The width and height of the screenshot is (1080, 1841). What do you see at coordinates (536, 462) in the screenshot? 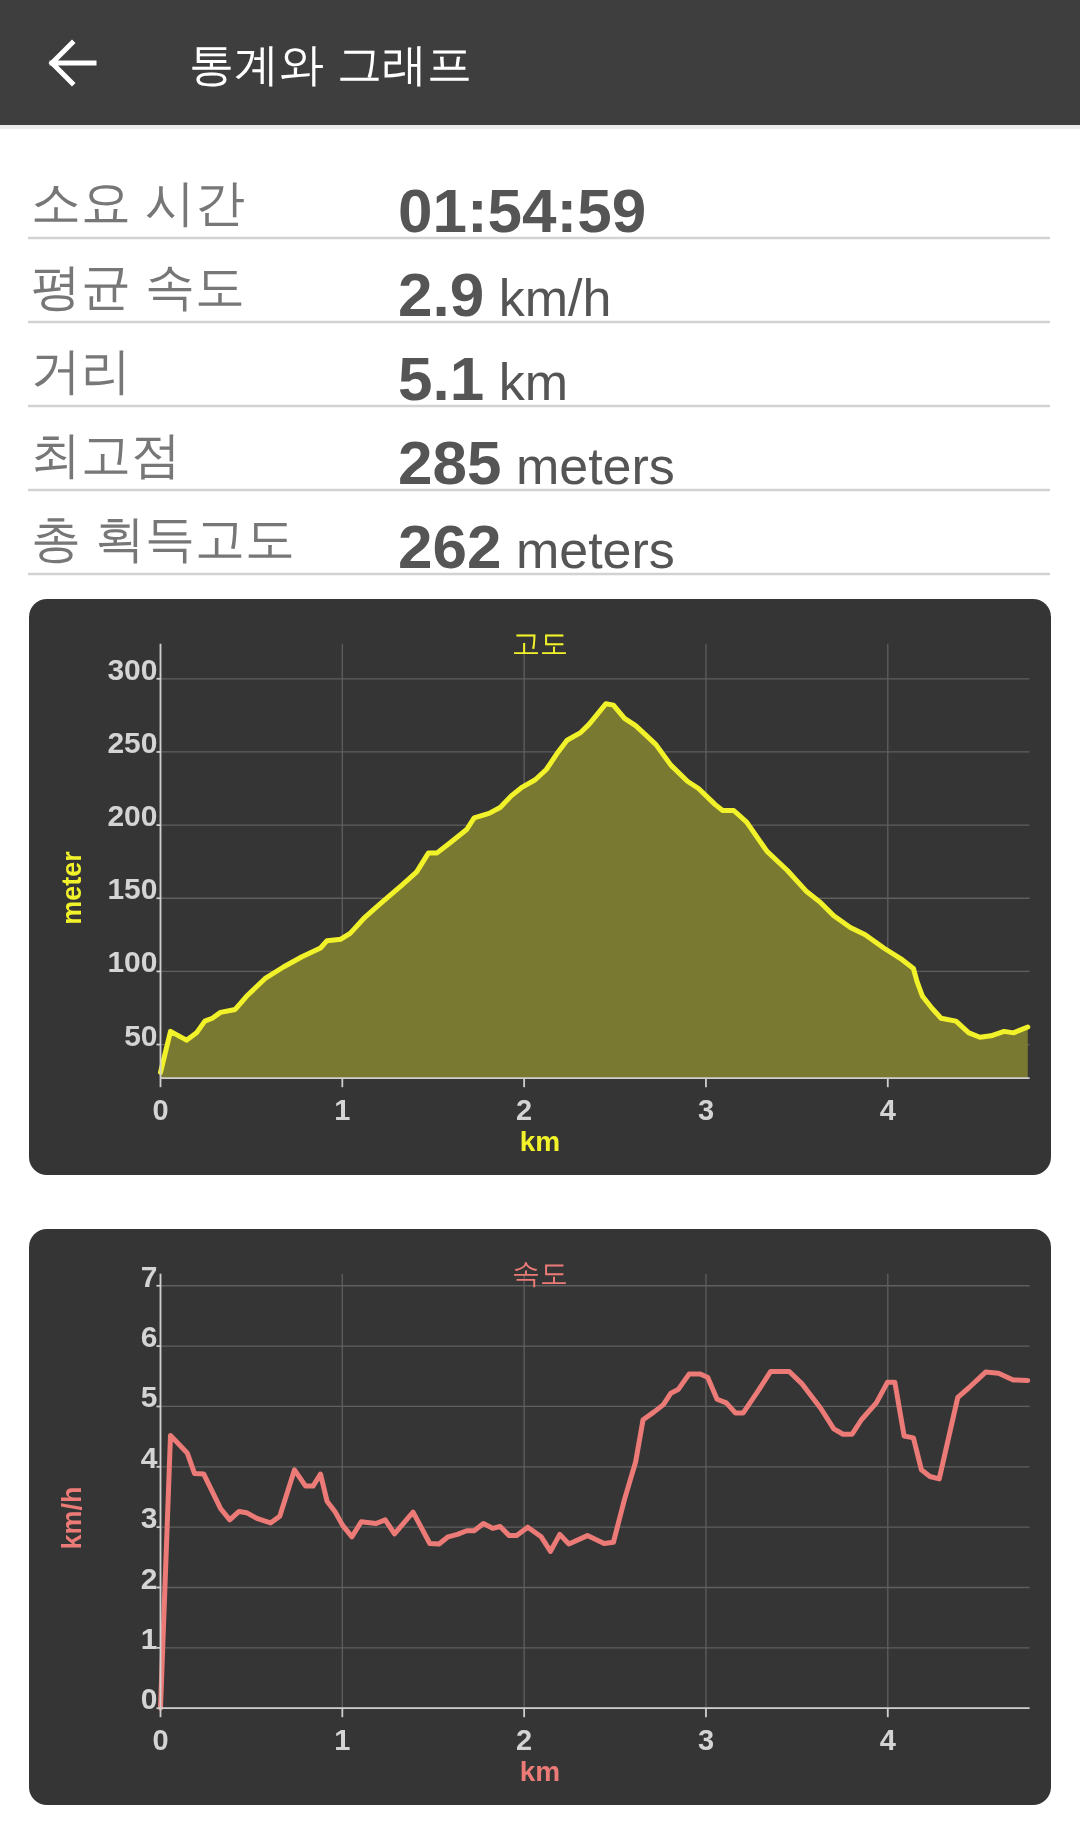
I see `text: 285 meters` at bounding box center [536, 462].